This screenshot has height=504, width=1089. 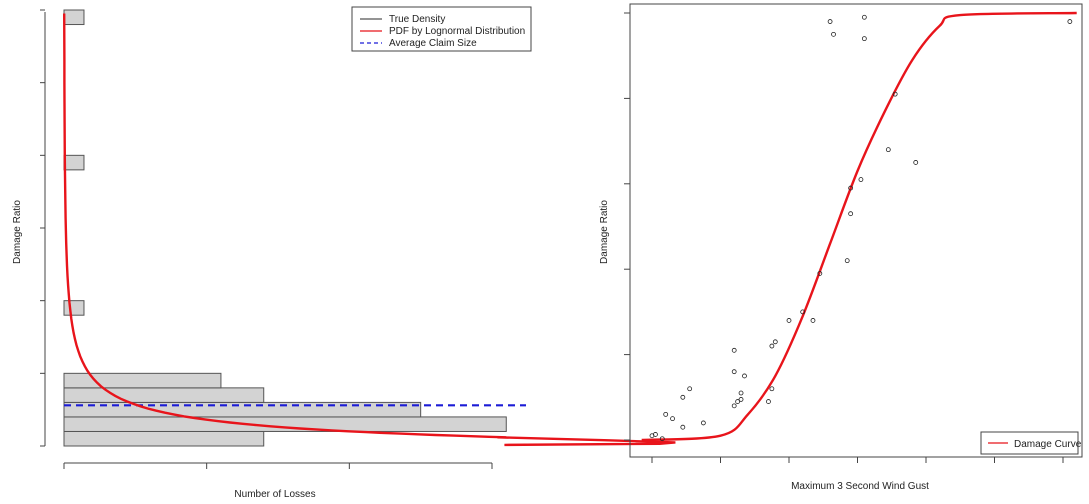 I want to click on legend-lognormal-pdf-label: PDF by Lognormal Distribution, so click(x=457, y=31).